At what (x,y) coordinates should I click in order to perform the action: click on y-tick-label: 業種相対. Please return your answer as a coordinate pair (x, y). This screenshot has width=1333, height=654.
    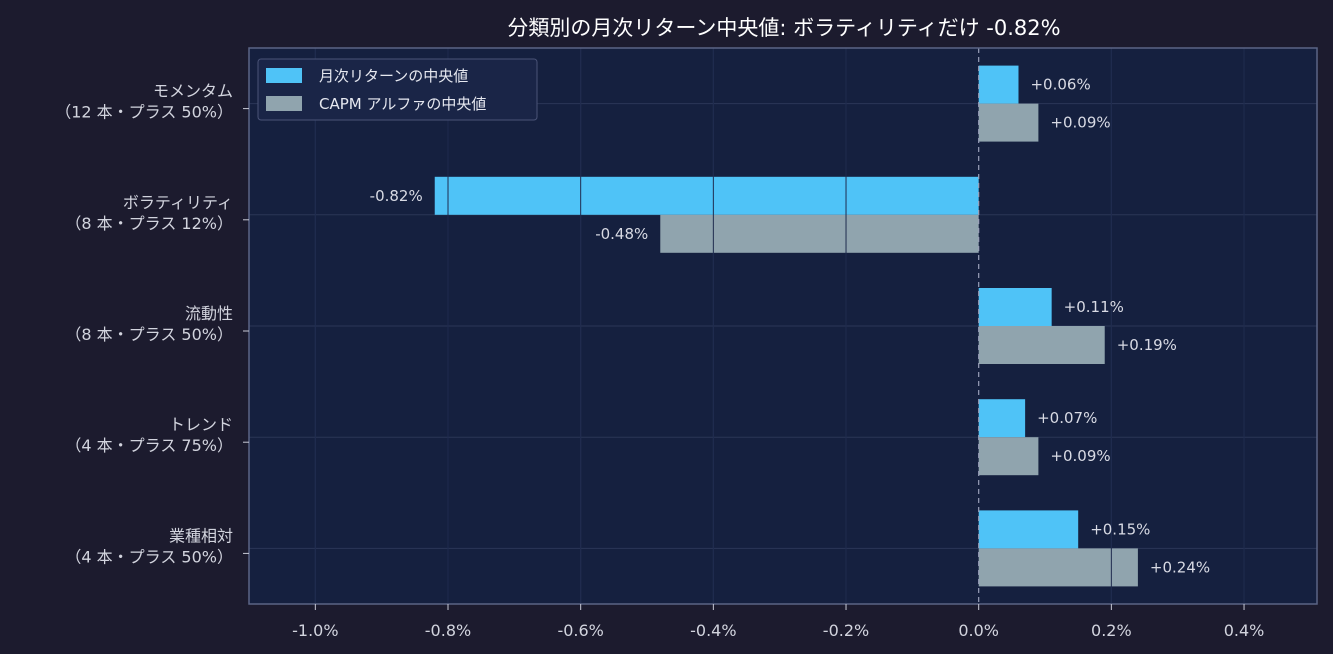
    Looking at the image, I should click on (201, 535).